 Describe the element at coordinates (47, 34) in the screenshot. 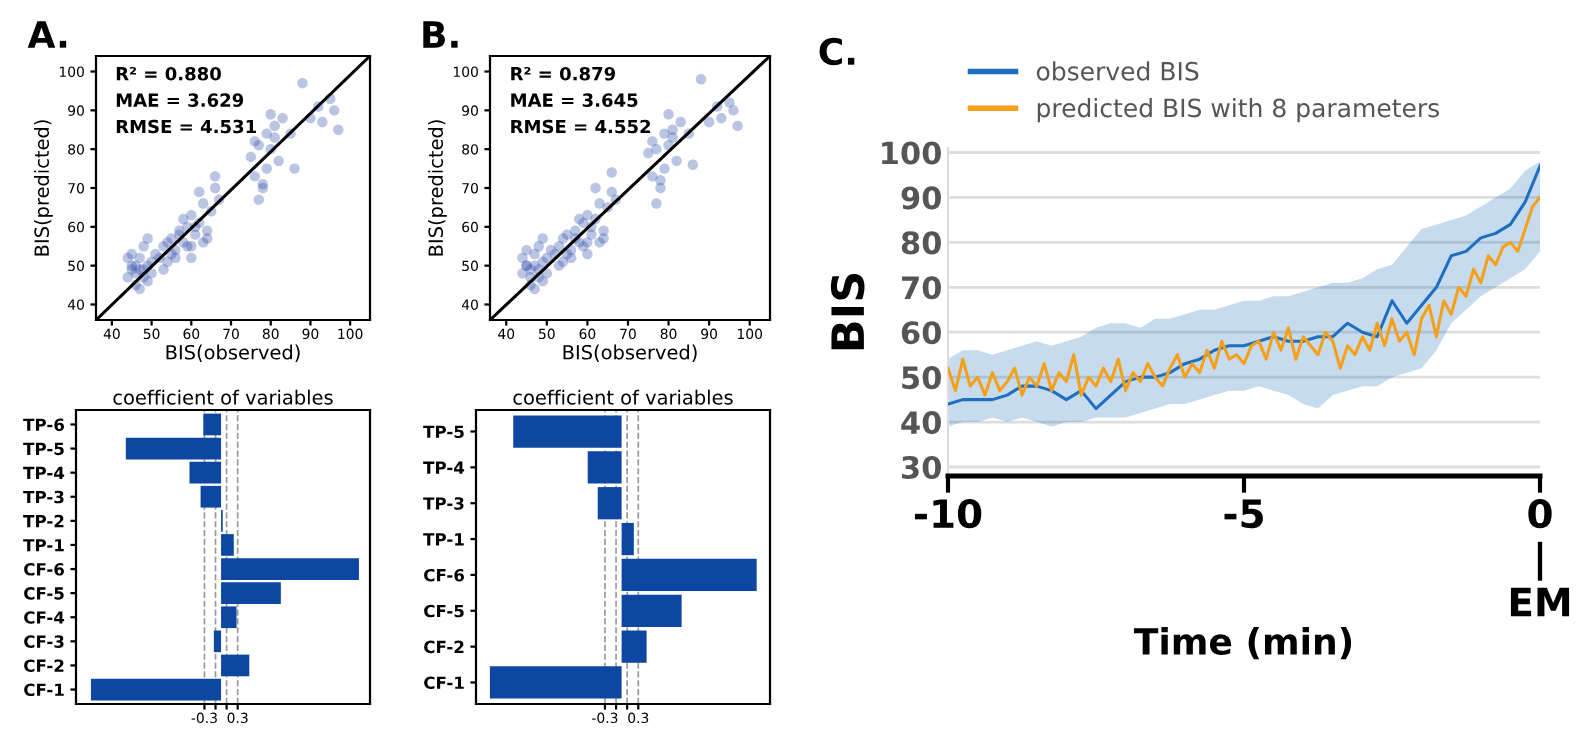

I see `chart-title: A.` at that location.